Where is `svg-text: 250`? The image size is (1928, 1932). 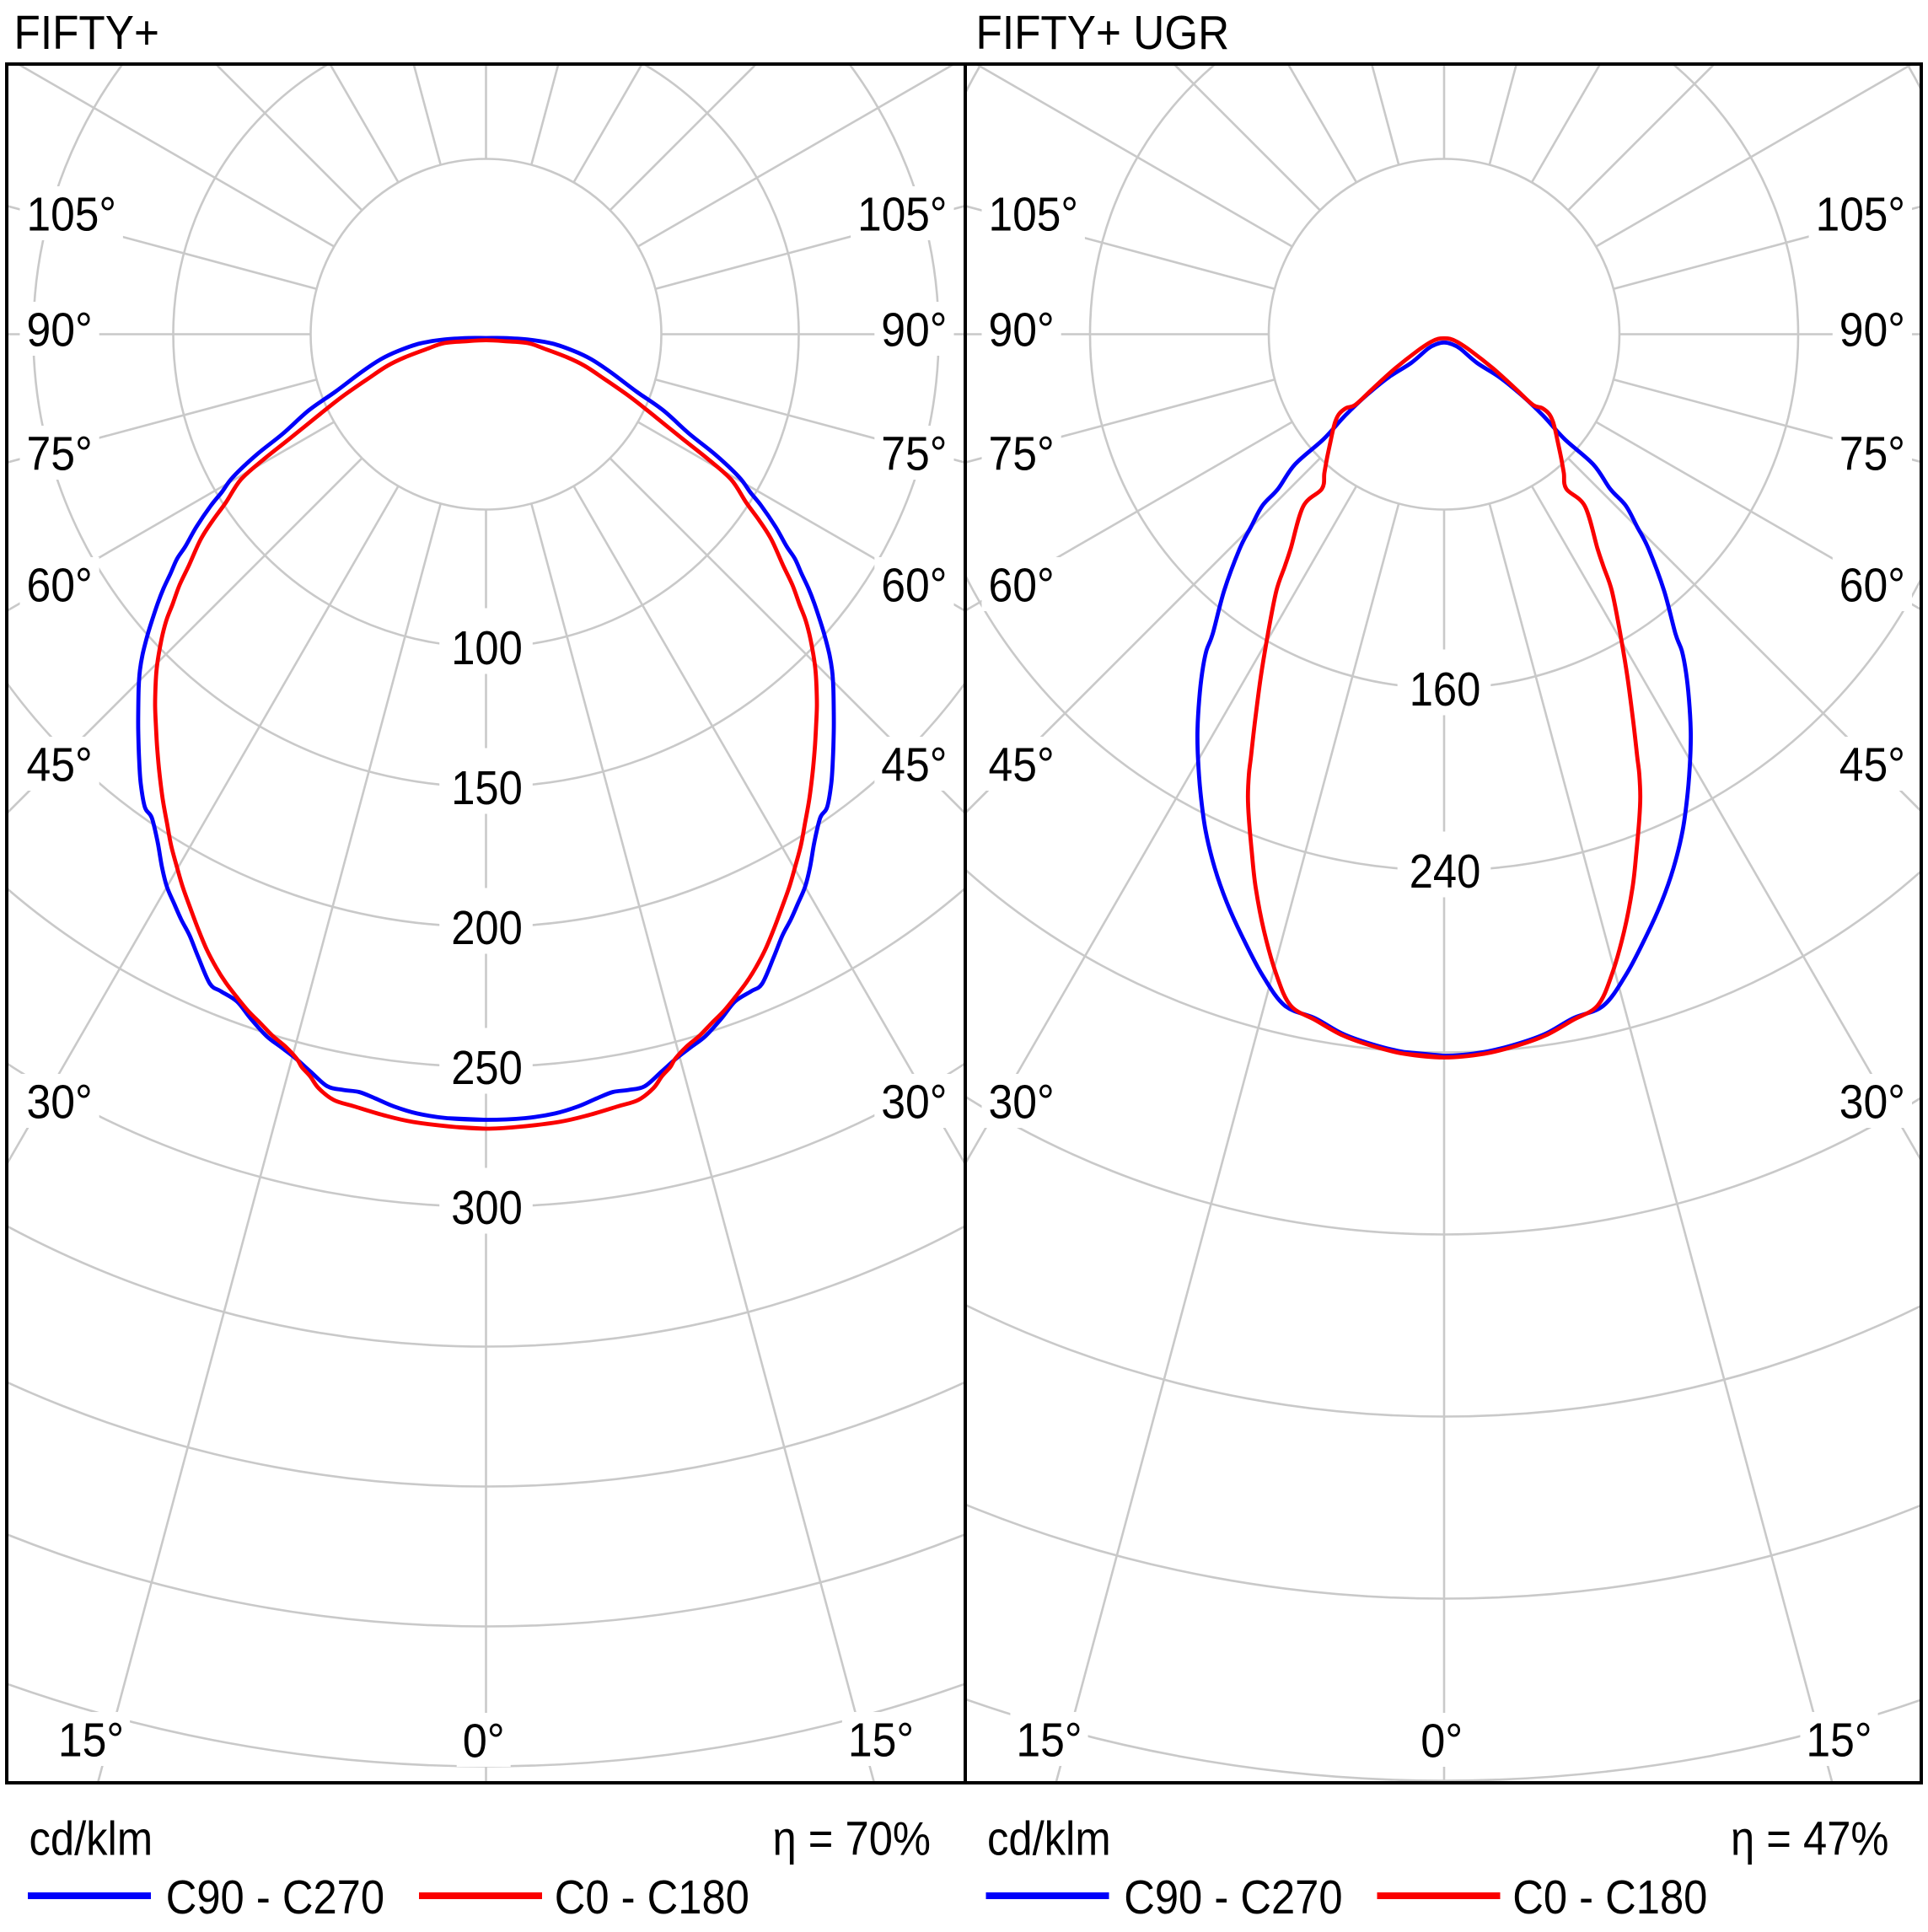
svg-text: 250 is located at coordinates (487, 1068).